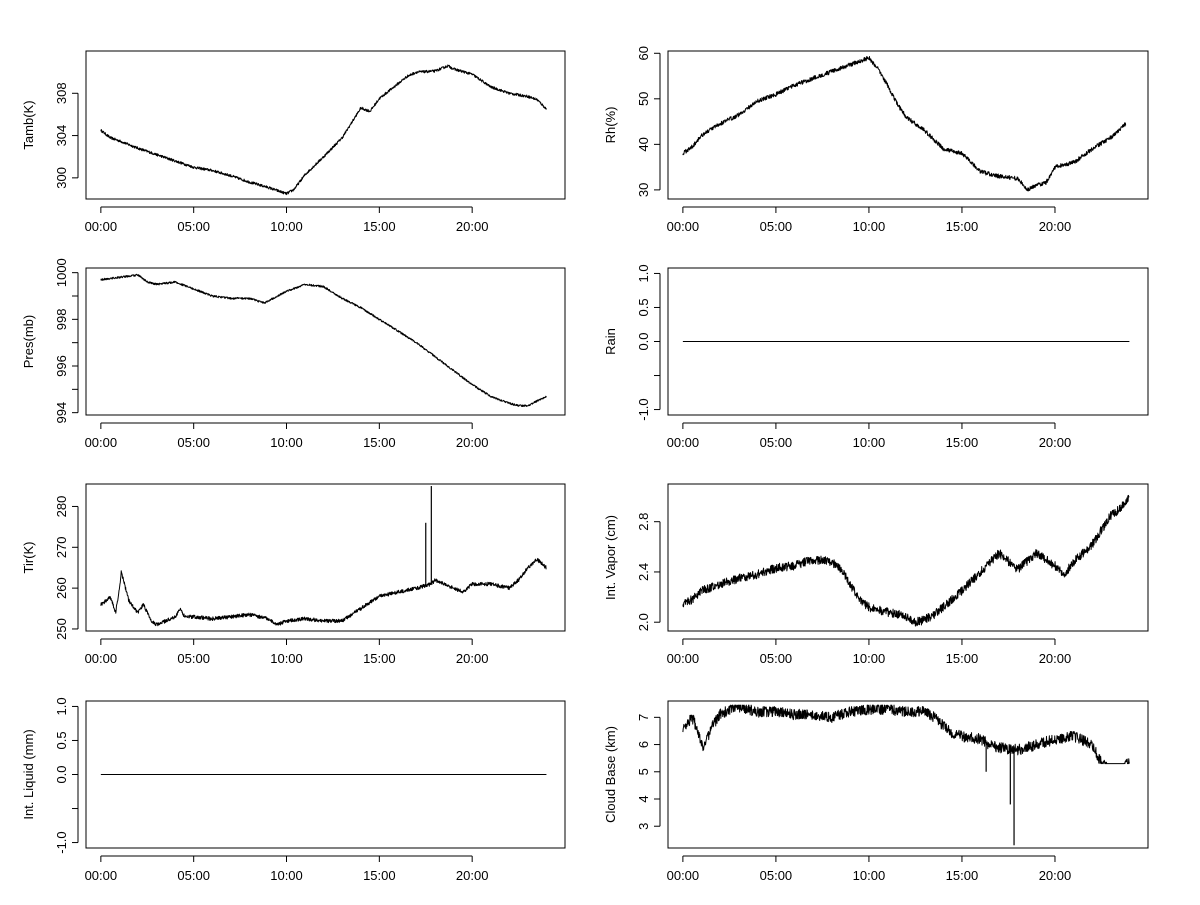 The image size is (1200, 905). What do you see at coordinates (610, 341) in the screenshot?
I see `y-axis-label: Rain` at bounding box center [610, 341].